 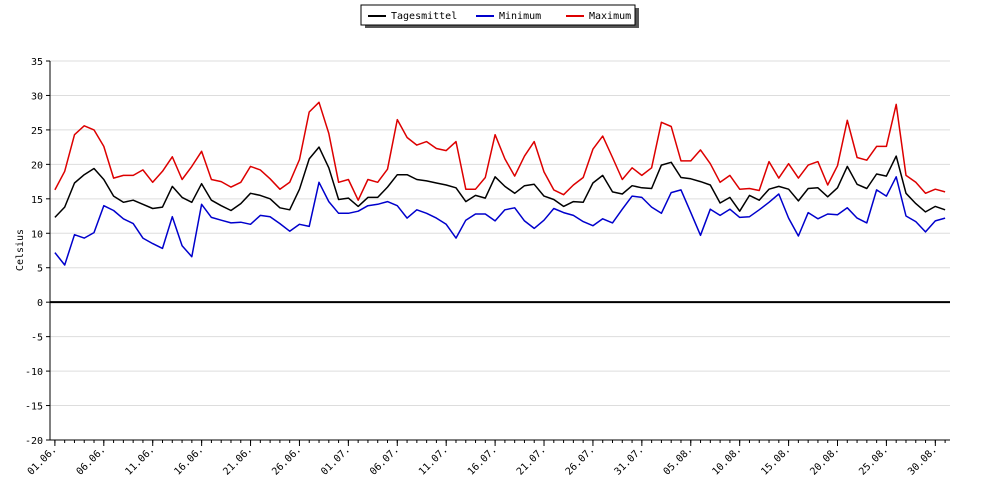 What do you see at coordinates (20, 250) in the screenshot?
I see `y-axis-title: Celsius` at bounding box center [20, 250].